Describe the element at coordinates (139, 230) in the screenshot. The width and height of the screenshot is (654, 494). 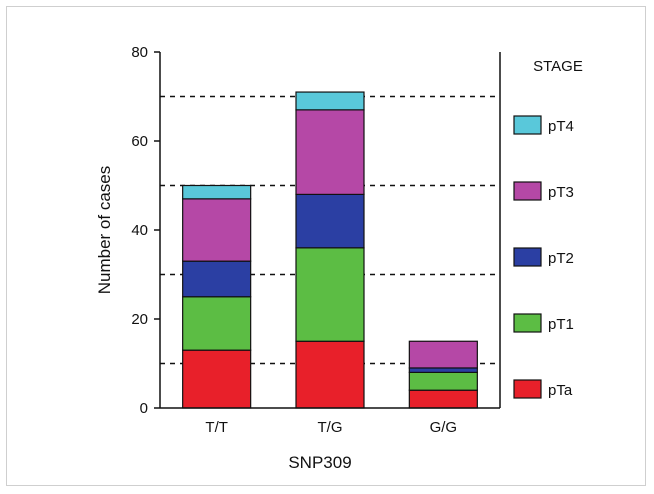
I see `y-tick-label: 40` at that location.